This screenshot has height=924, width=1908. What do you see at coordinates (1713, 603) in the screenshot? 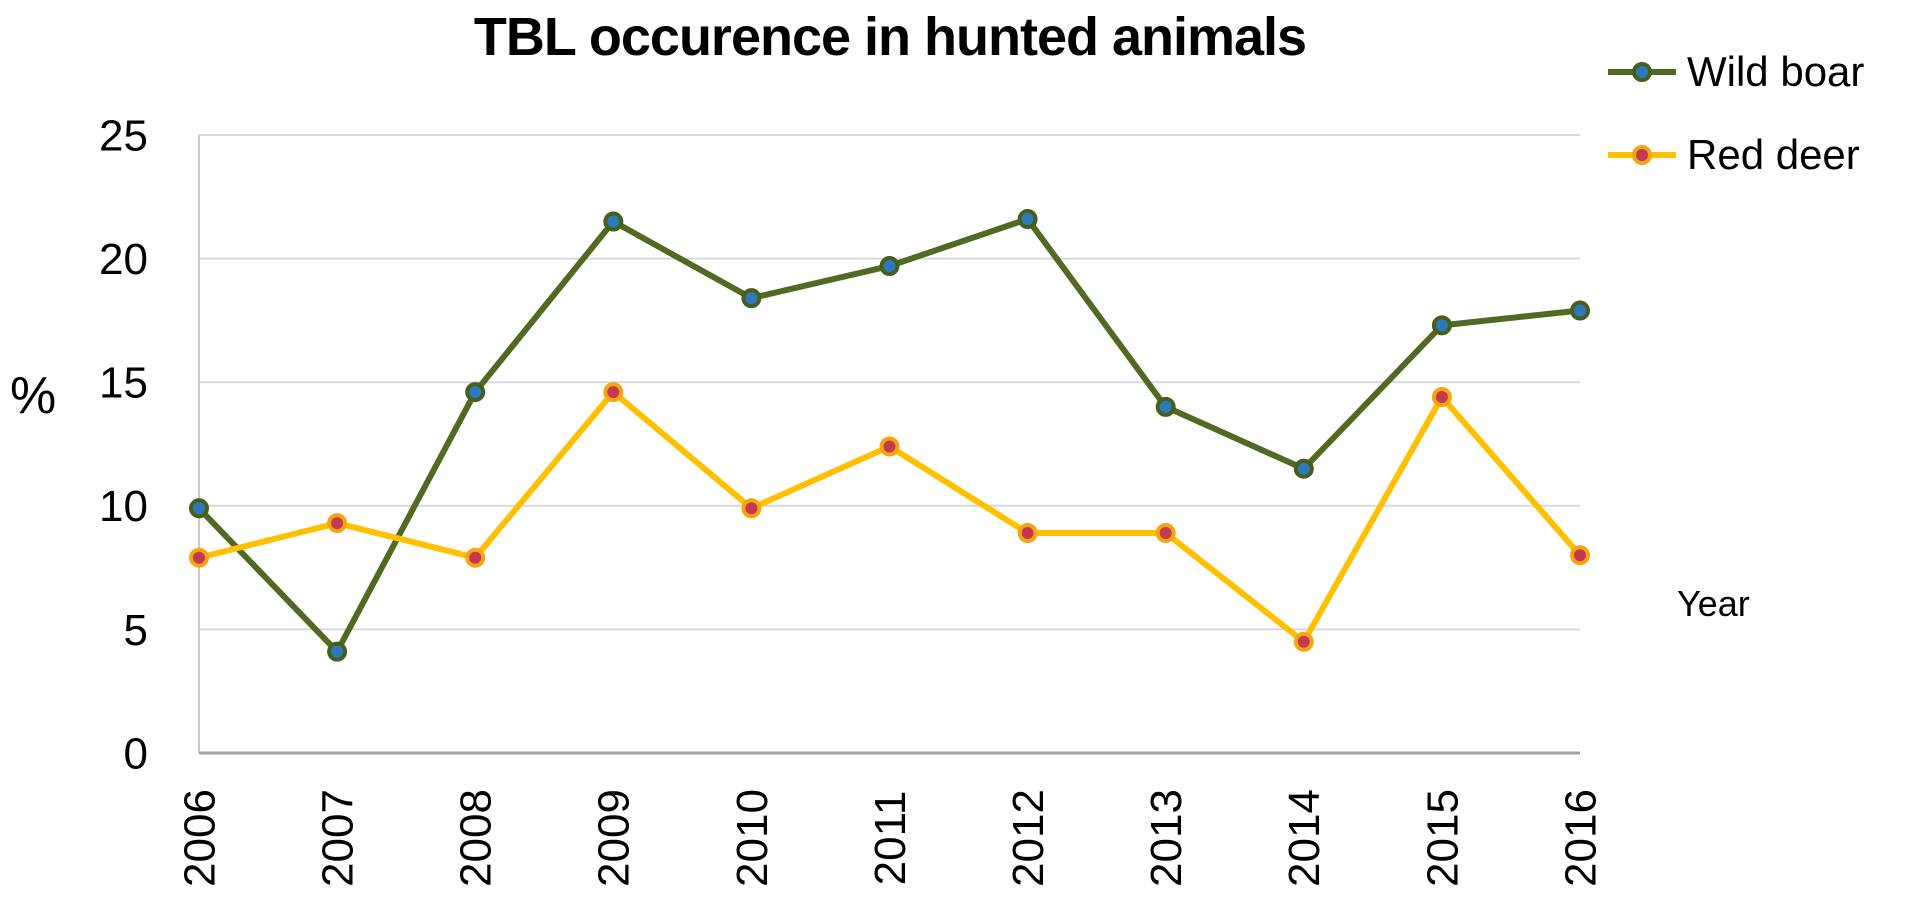
I see `x-axis-title: Year` at bounding box center [1713, 603].